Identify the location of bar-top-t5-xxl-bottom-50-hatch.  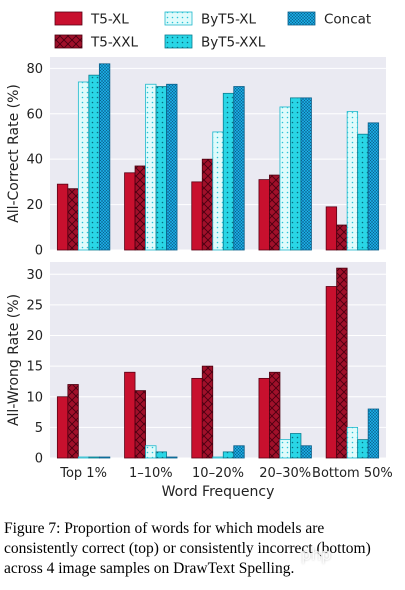
(342, 237).